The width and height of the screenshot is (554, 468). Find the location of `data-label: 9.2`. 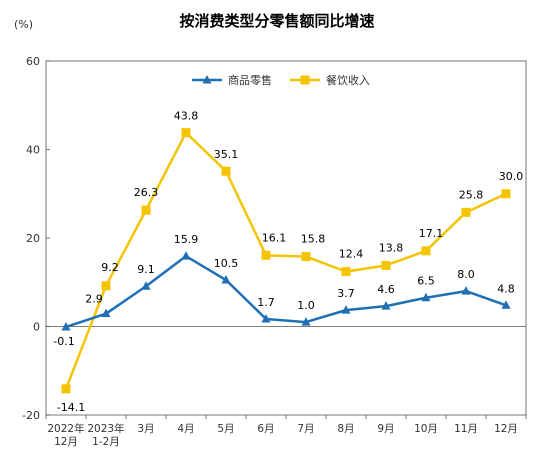

data-label: 9.2 is located at coordinates (110, 267).